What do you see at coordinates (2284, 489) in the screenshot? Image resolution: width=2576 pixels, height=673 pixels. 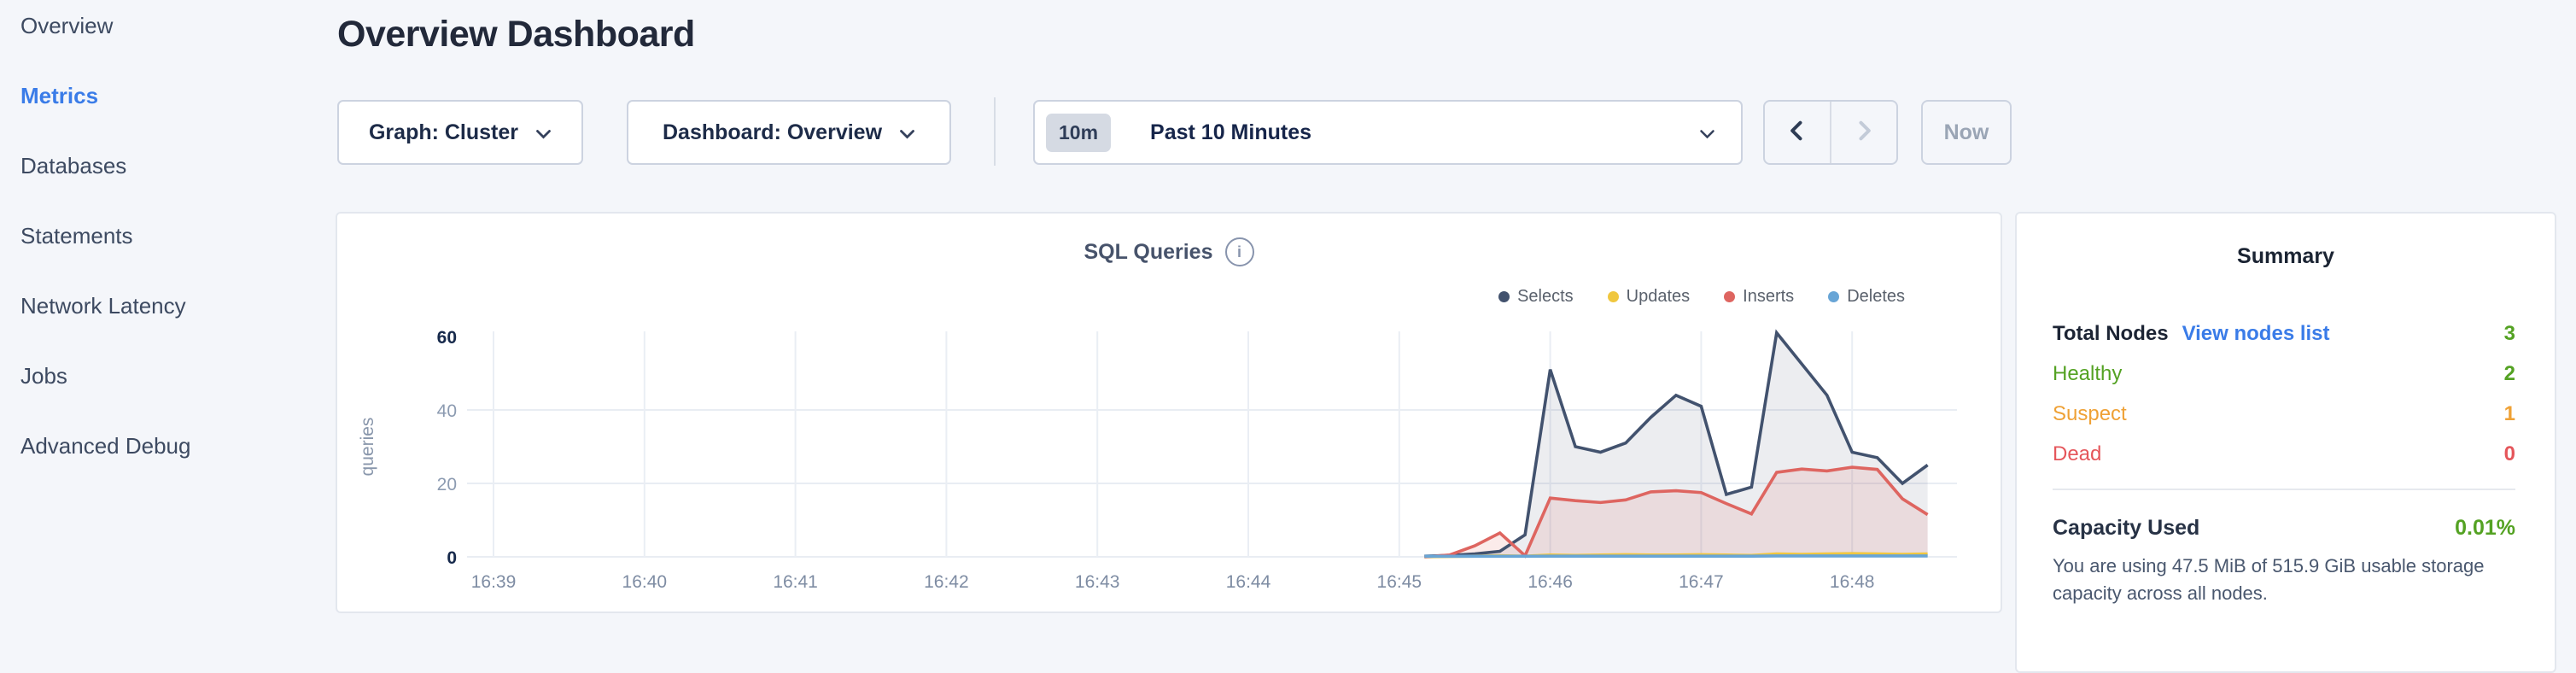 I see `summary-divider` at bounding box center [2284, 489].